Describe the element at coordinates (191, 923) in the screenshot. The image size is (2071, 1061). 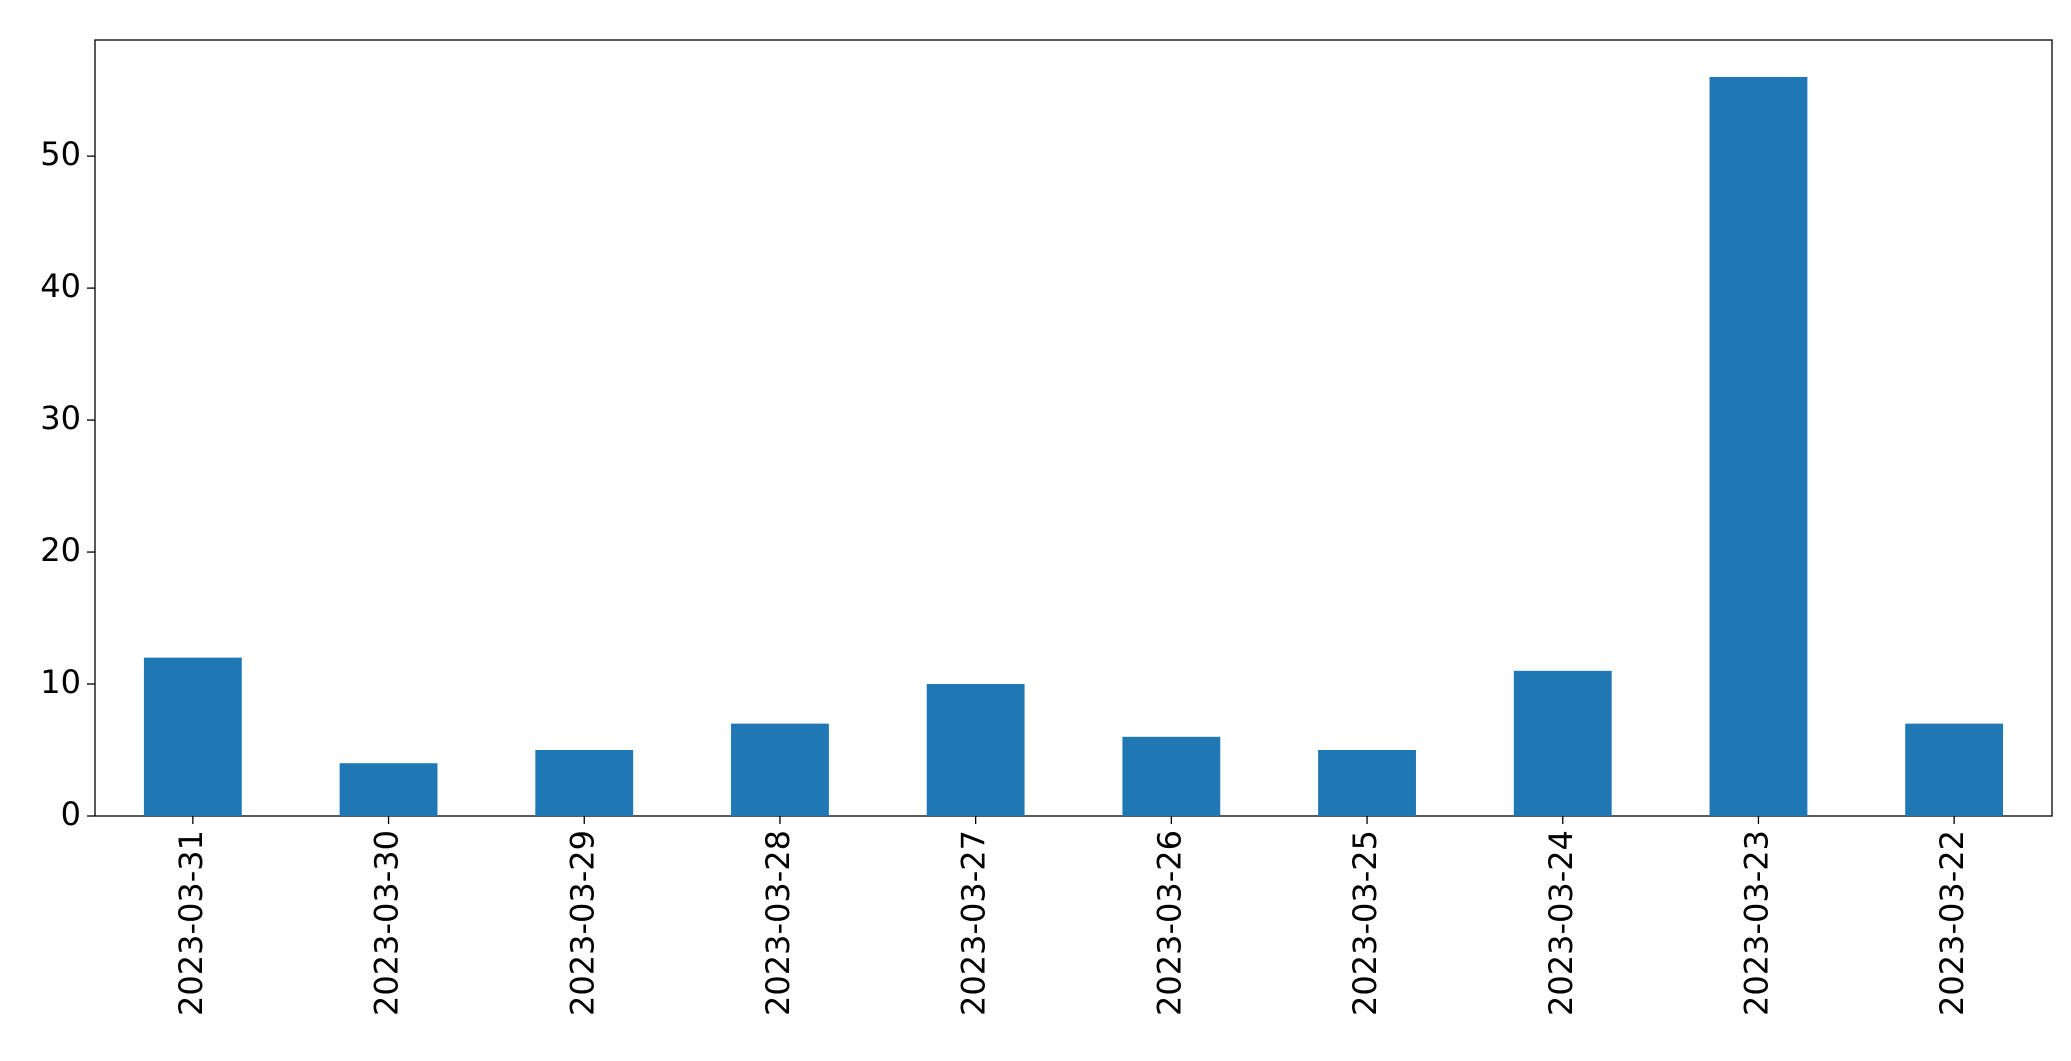
I see `x-tick-label: 2023-03-31` at that location.